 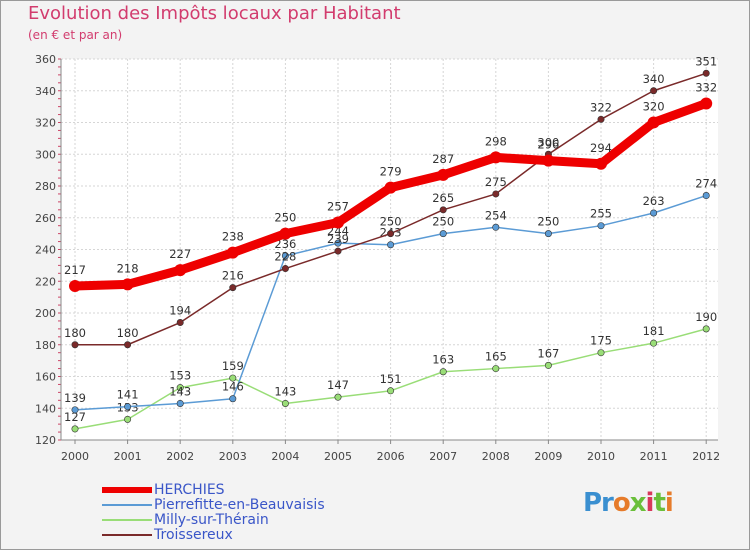 What do you see at coordinates (127, 520) in the screenshot?
I see `legend-swatch-milly` at bounding box center [127, 520].